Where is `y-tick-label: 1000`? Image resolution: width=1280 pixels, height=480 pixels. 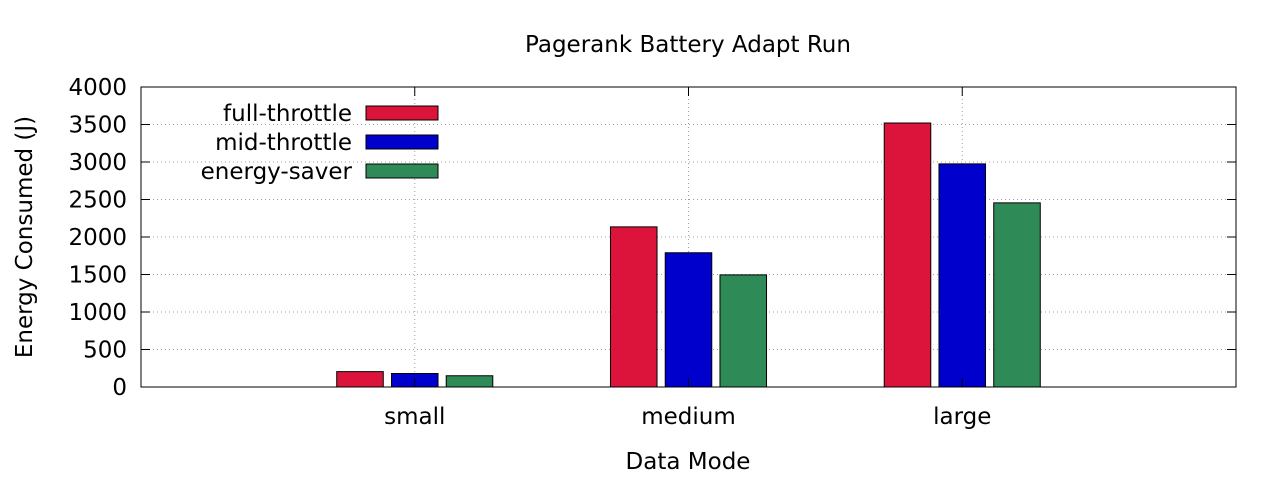
y-tick-label: 1000 is located at coordinates (97, 313).